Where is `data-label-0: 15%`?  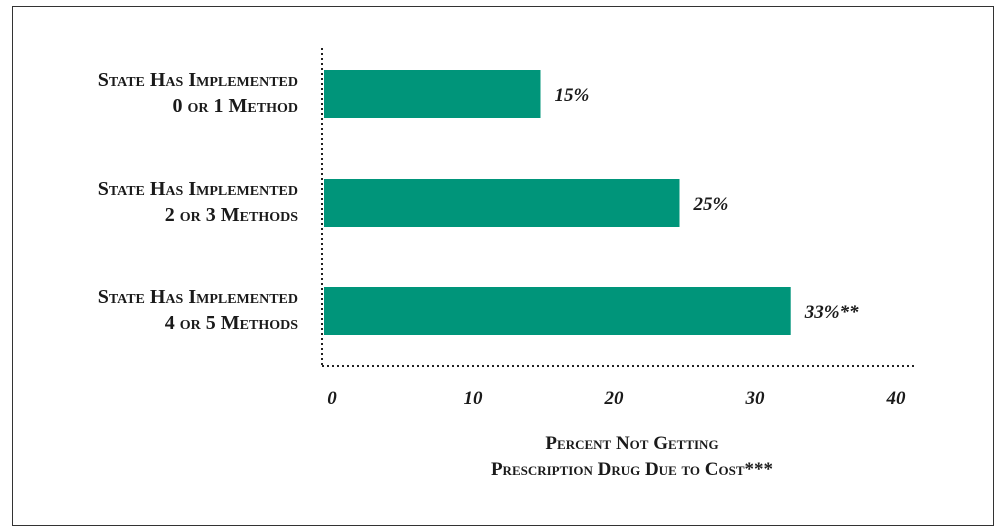
data-label-0: 15% is located at coordinates (572, 95).